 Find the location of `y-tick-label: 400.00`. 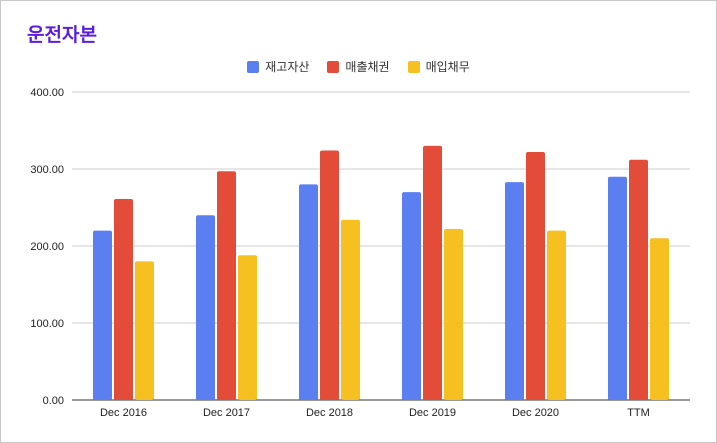

y-tick-label: 400.00 is located at coordinates (47, 93).